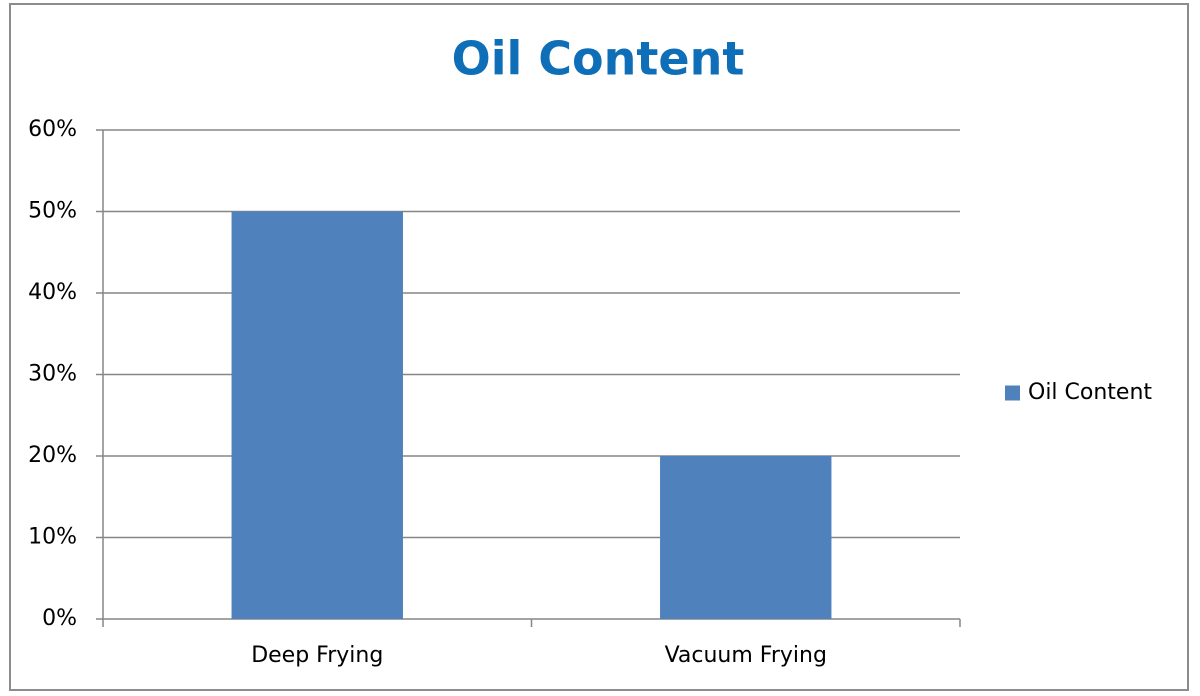 The width and height of the screenshot is (1200, 696). Describe the element at coordinates (317, 655) in the screenshot. I see `x-tick-label: Deep Frying` at that location.